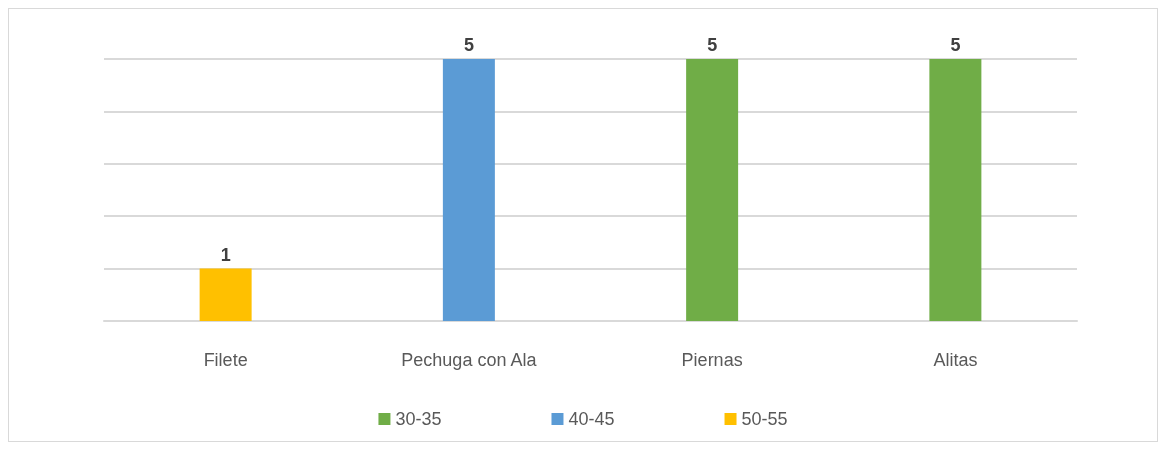  What do you see at coordinates (955, 360) in the screenshot?
I see `x-tick-label: Alitas` at bounding box center [955, 360].